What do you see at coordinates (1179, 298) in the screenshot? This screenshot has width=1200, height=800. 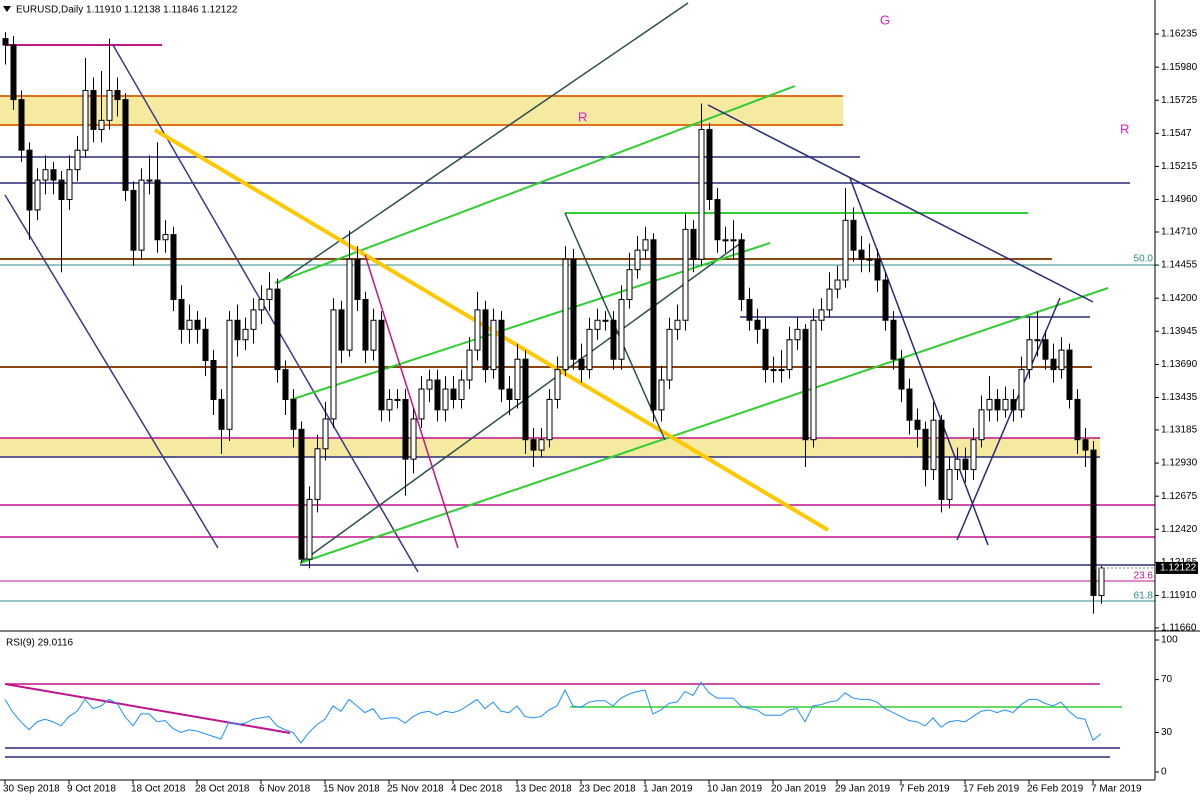 I see `y-tick-label: 1.14200` at bounding box center [1179, 298].